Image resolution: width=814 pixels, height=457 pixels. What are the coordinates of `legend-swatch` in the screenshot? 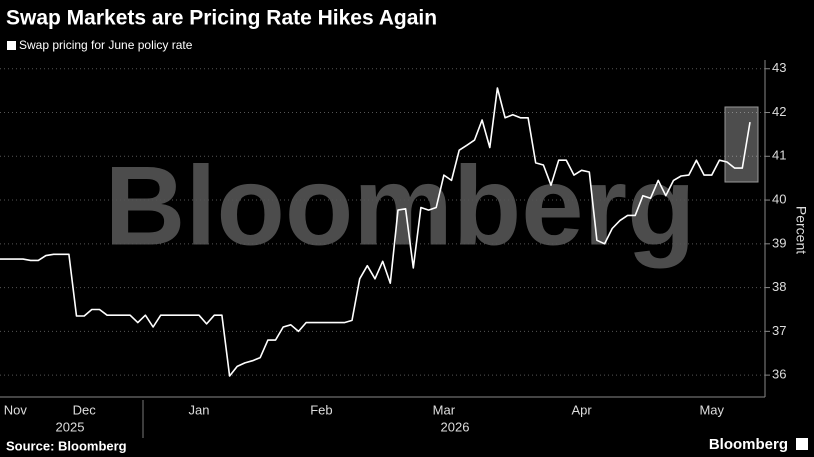 It's located at (11, 45).